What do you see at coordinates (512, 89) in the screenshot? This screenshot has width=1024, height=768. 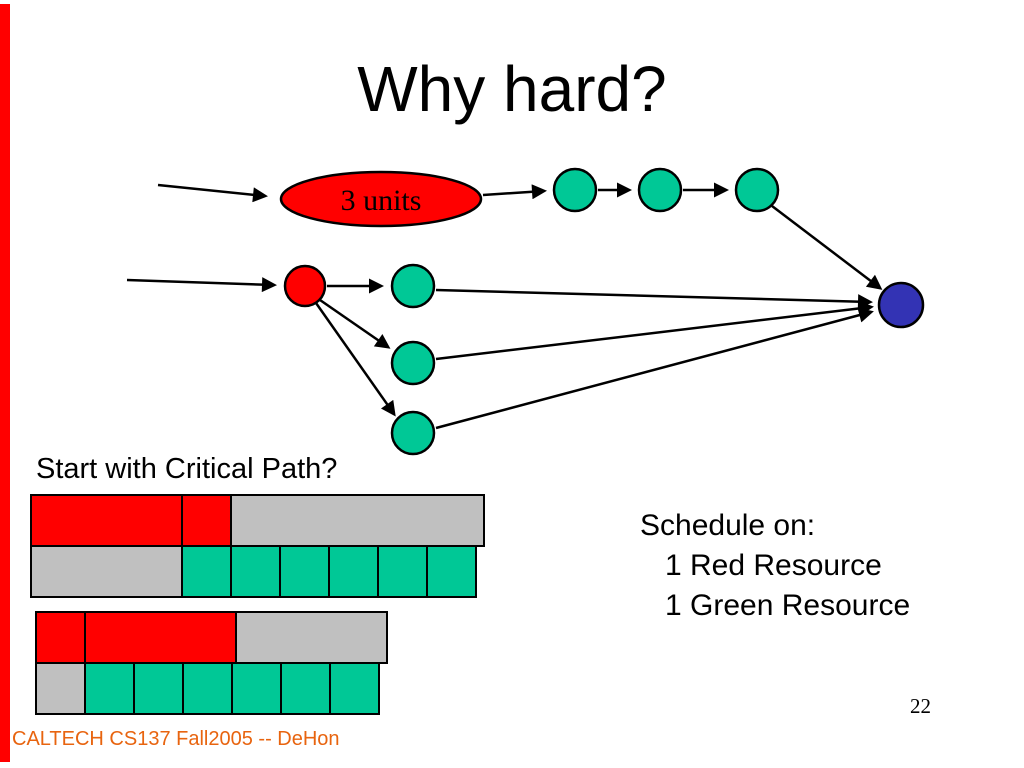 I see `slide-title: Why hard?` at bounding box center [512, 89].